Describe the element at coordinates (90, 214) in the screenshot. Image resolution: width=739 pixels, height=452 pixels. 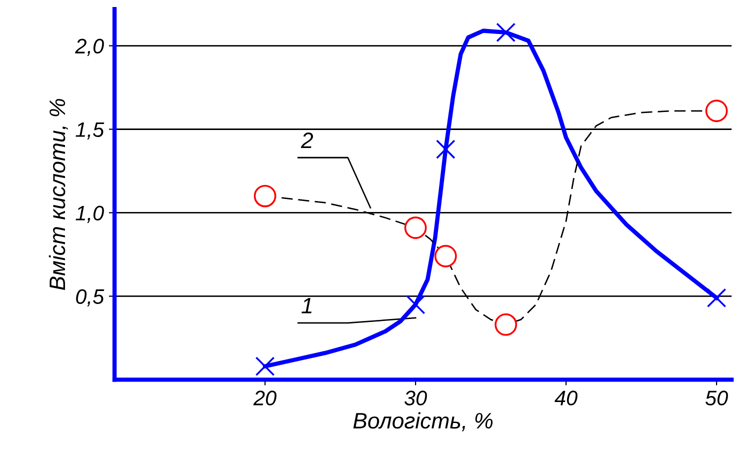
I see `y-tick-label: 1,0` at that location.